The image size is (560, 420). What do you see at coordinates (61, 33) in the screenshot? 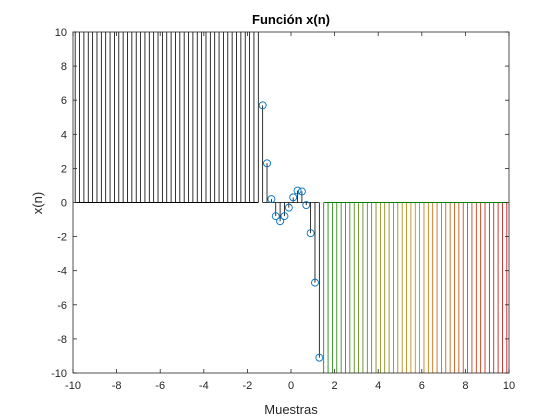
I see `y-tick-label: 10` at bounding box center [61, 33].